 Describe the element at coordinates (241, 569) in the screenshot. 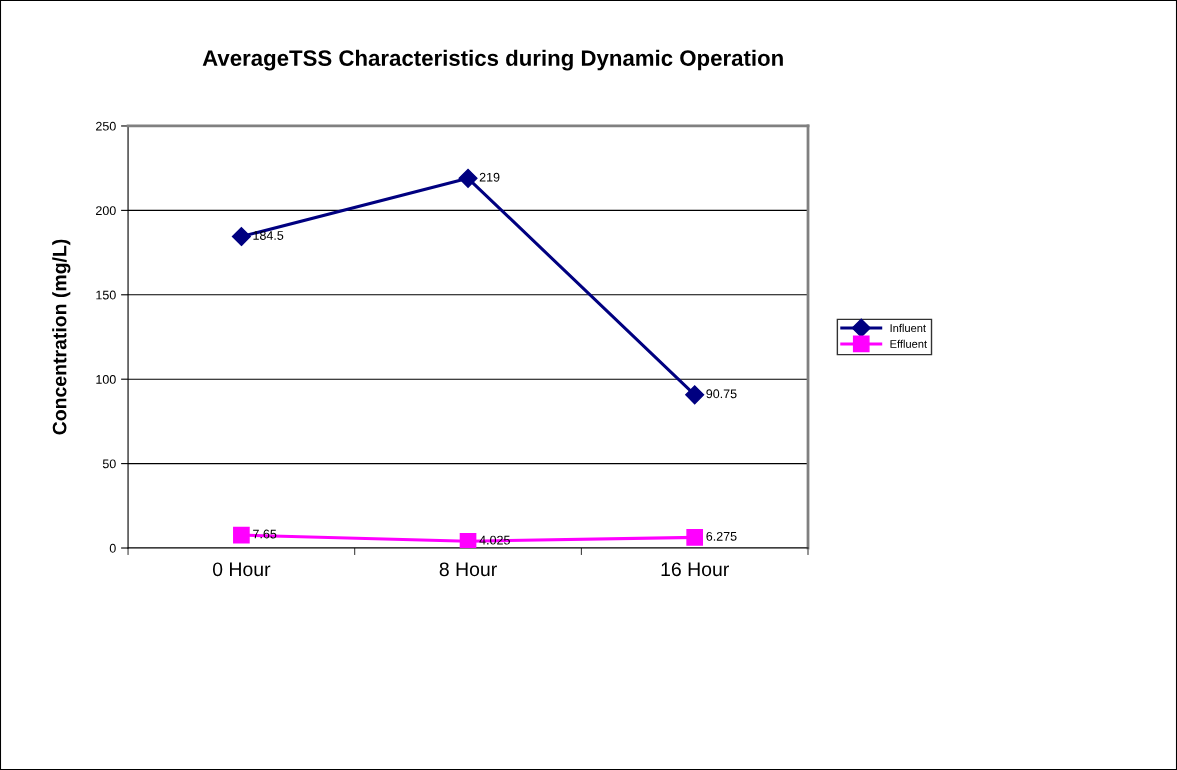

I see `x-tick-label: 0 Hour` at that location.